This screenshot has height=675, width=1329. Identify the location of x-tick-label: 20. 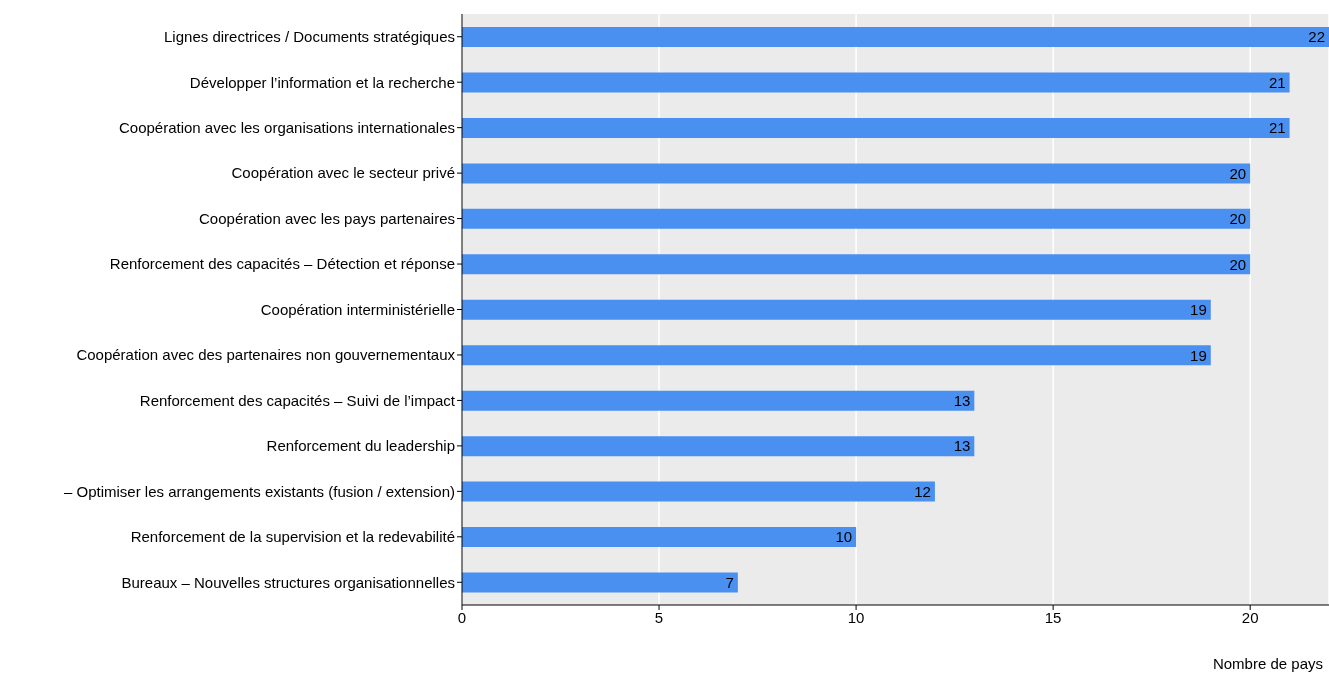
(1250, 617).